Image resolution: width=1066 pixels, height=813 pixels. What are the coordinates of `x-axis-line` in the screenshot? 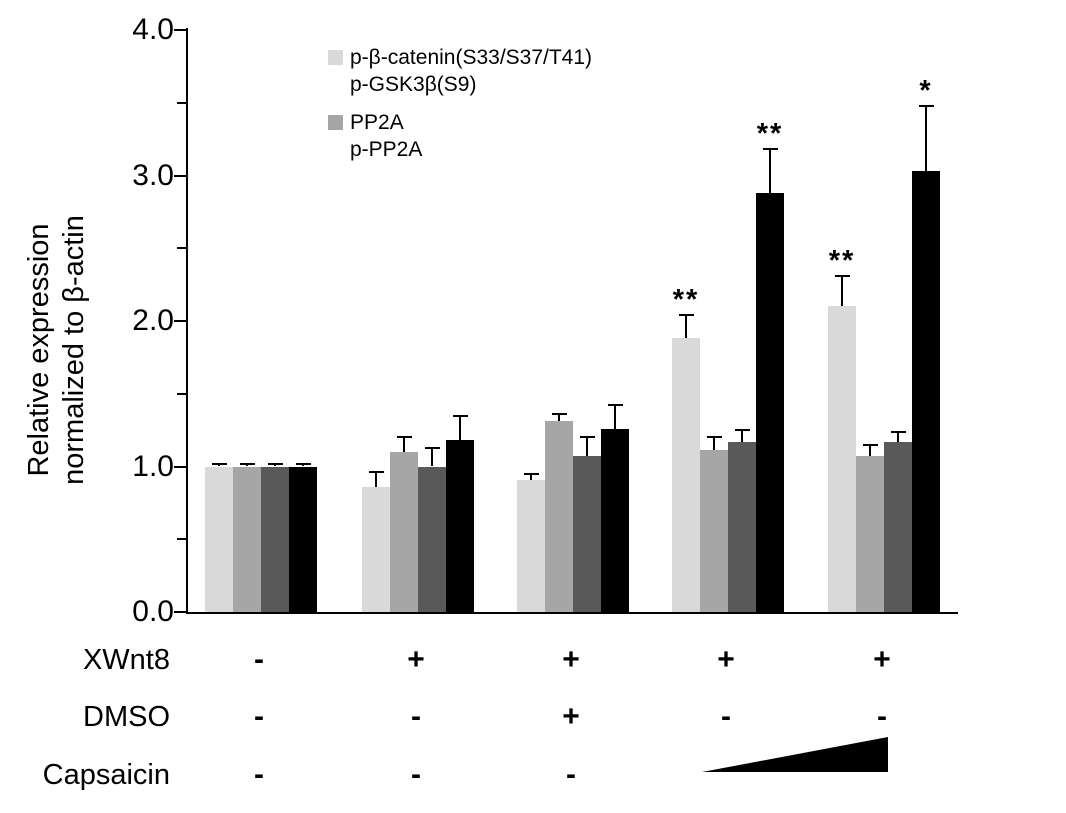 It's located at (572, 613).